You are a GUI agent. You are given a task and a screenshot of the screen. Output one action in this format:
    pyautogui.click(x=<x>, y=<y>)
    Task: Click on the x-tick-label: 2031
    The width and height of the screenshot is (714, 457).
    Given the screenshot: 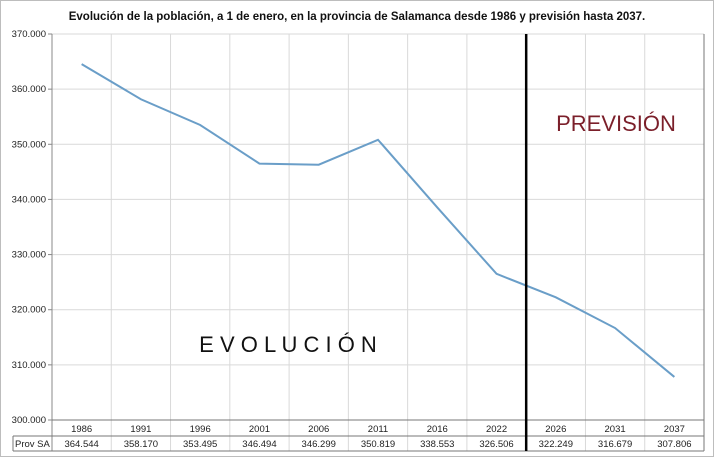 What is the action you would take?
    pyautogui.click(x=615, y=429)
    